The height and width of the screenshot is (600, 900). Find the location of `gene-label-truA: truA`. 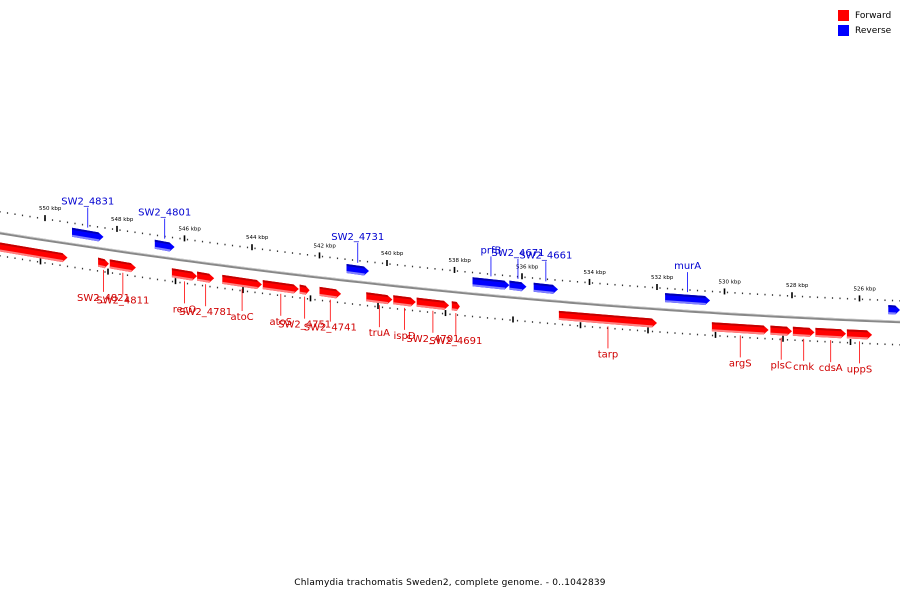

gene-label-truA: truA is located at coordinates (379, 333).